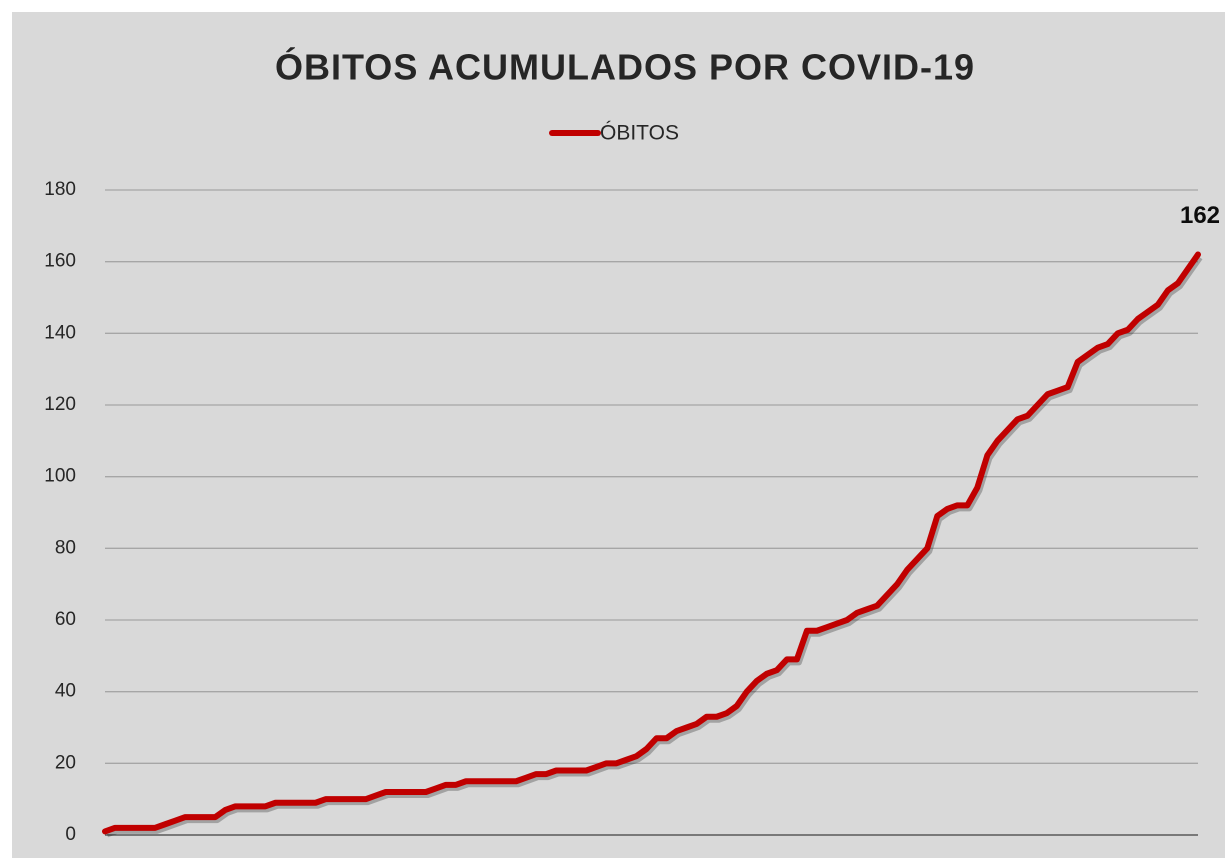  Describe the element at coordinates (60, 476) in the screenshot. I see `y-tick-label: 100` at that location.